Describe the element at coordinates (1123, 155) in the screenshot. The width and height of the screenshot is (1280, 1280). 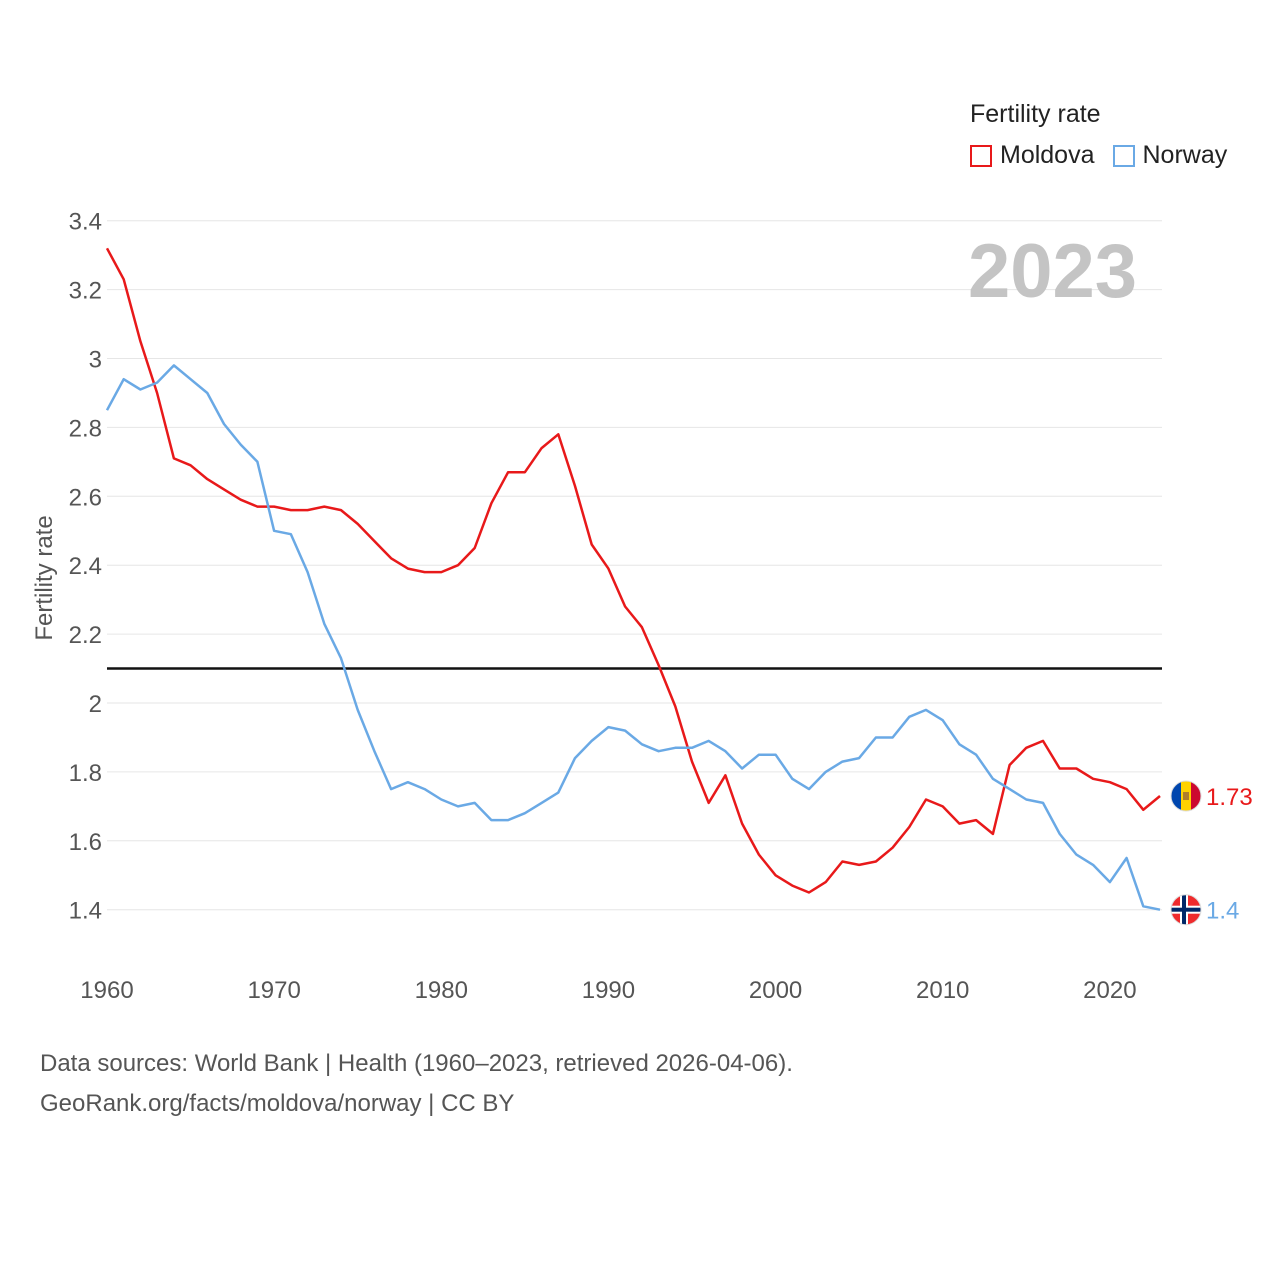
I see `legend-swatch-norway` at that location.